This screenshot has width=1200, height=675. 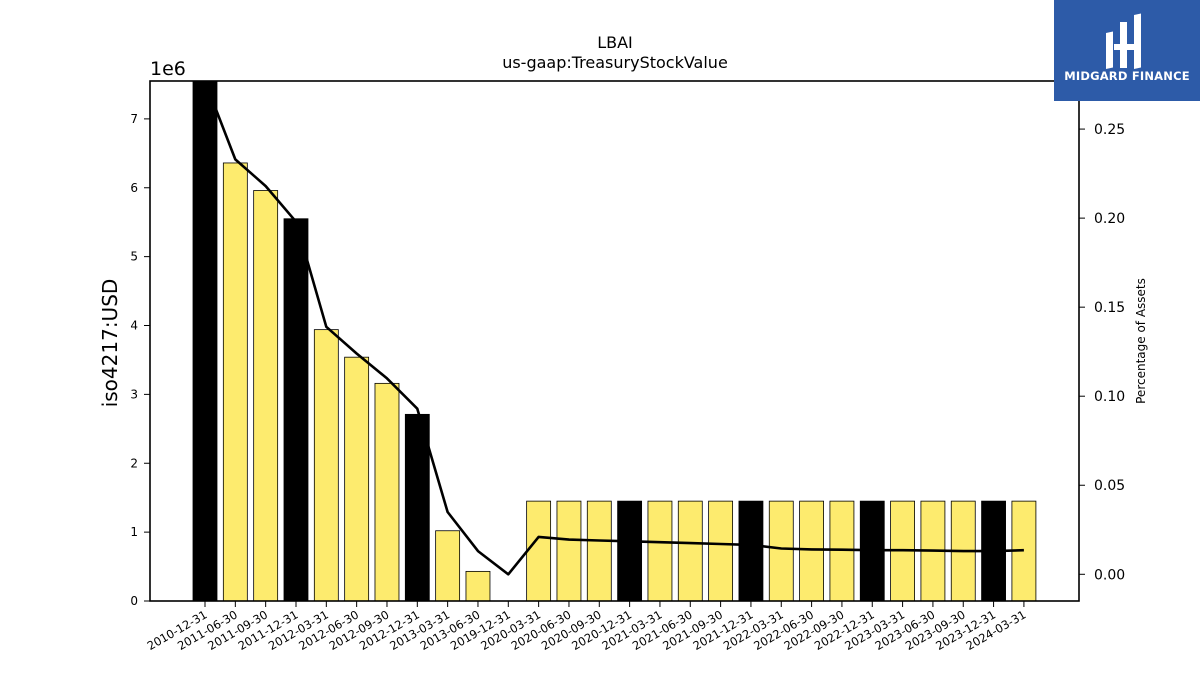 What do you see at coordinates (615, 62) in the screenshot?
I see `chart-subtitle: us-gaap:TreasuryStockValue` at bounding box center [615, 62].